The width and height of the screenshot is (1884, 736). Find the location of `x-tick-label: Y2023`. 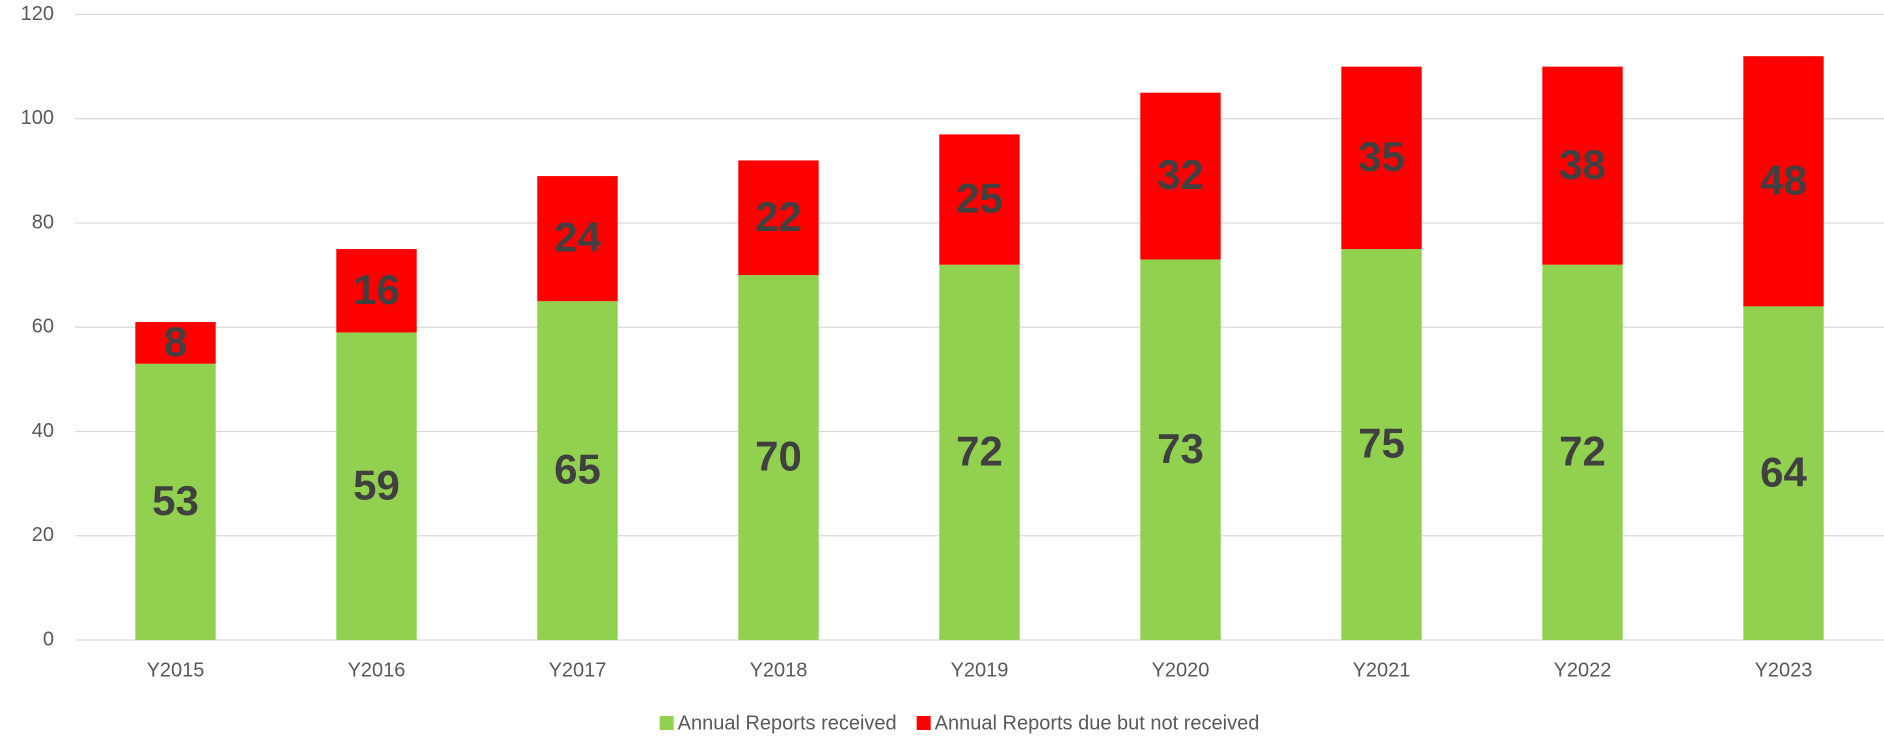

x-tick-label: Y2023 is located at coordinates (1784, 670).